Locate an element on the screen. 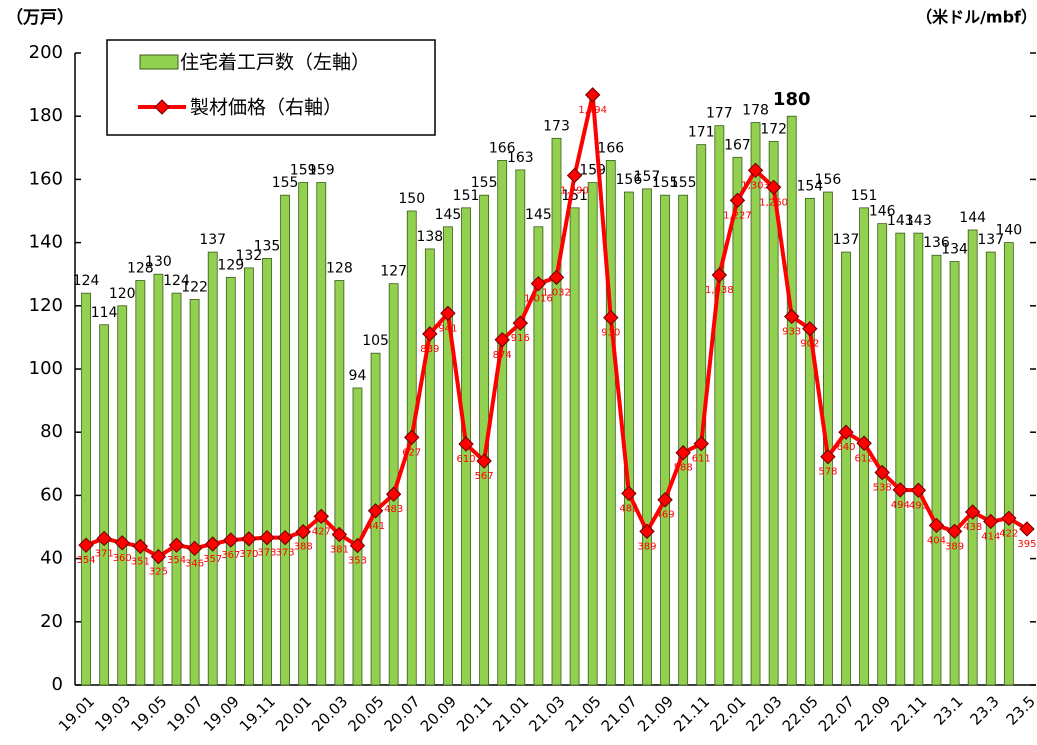 Image resolution: width=1037 pixels, height=745 pixels. x-tick-label: 21.07 is located at coordinates (619, 713).